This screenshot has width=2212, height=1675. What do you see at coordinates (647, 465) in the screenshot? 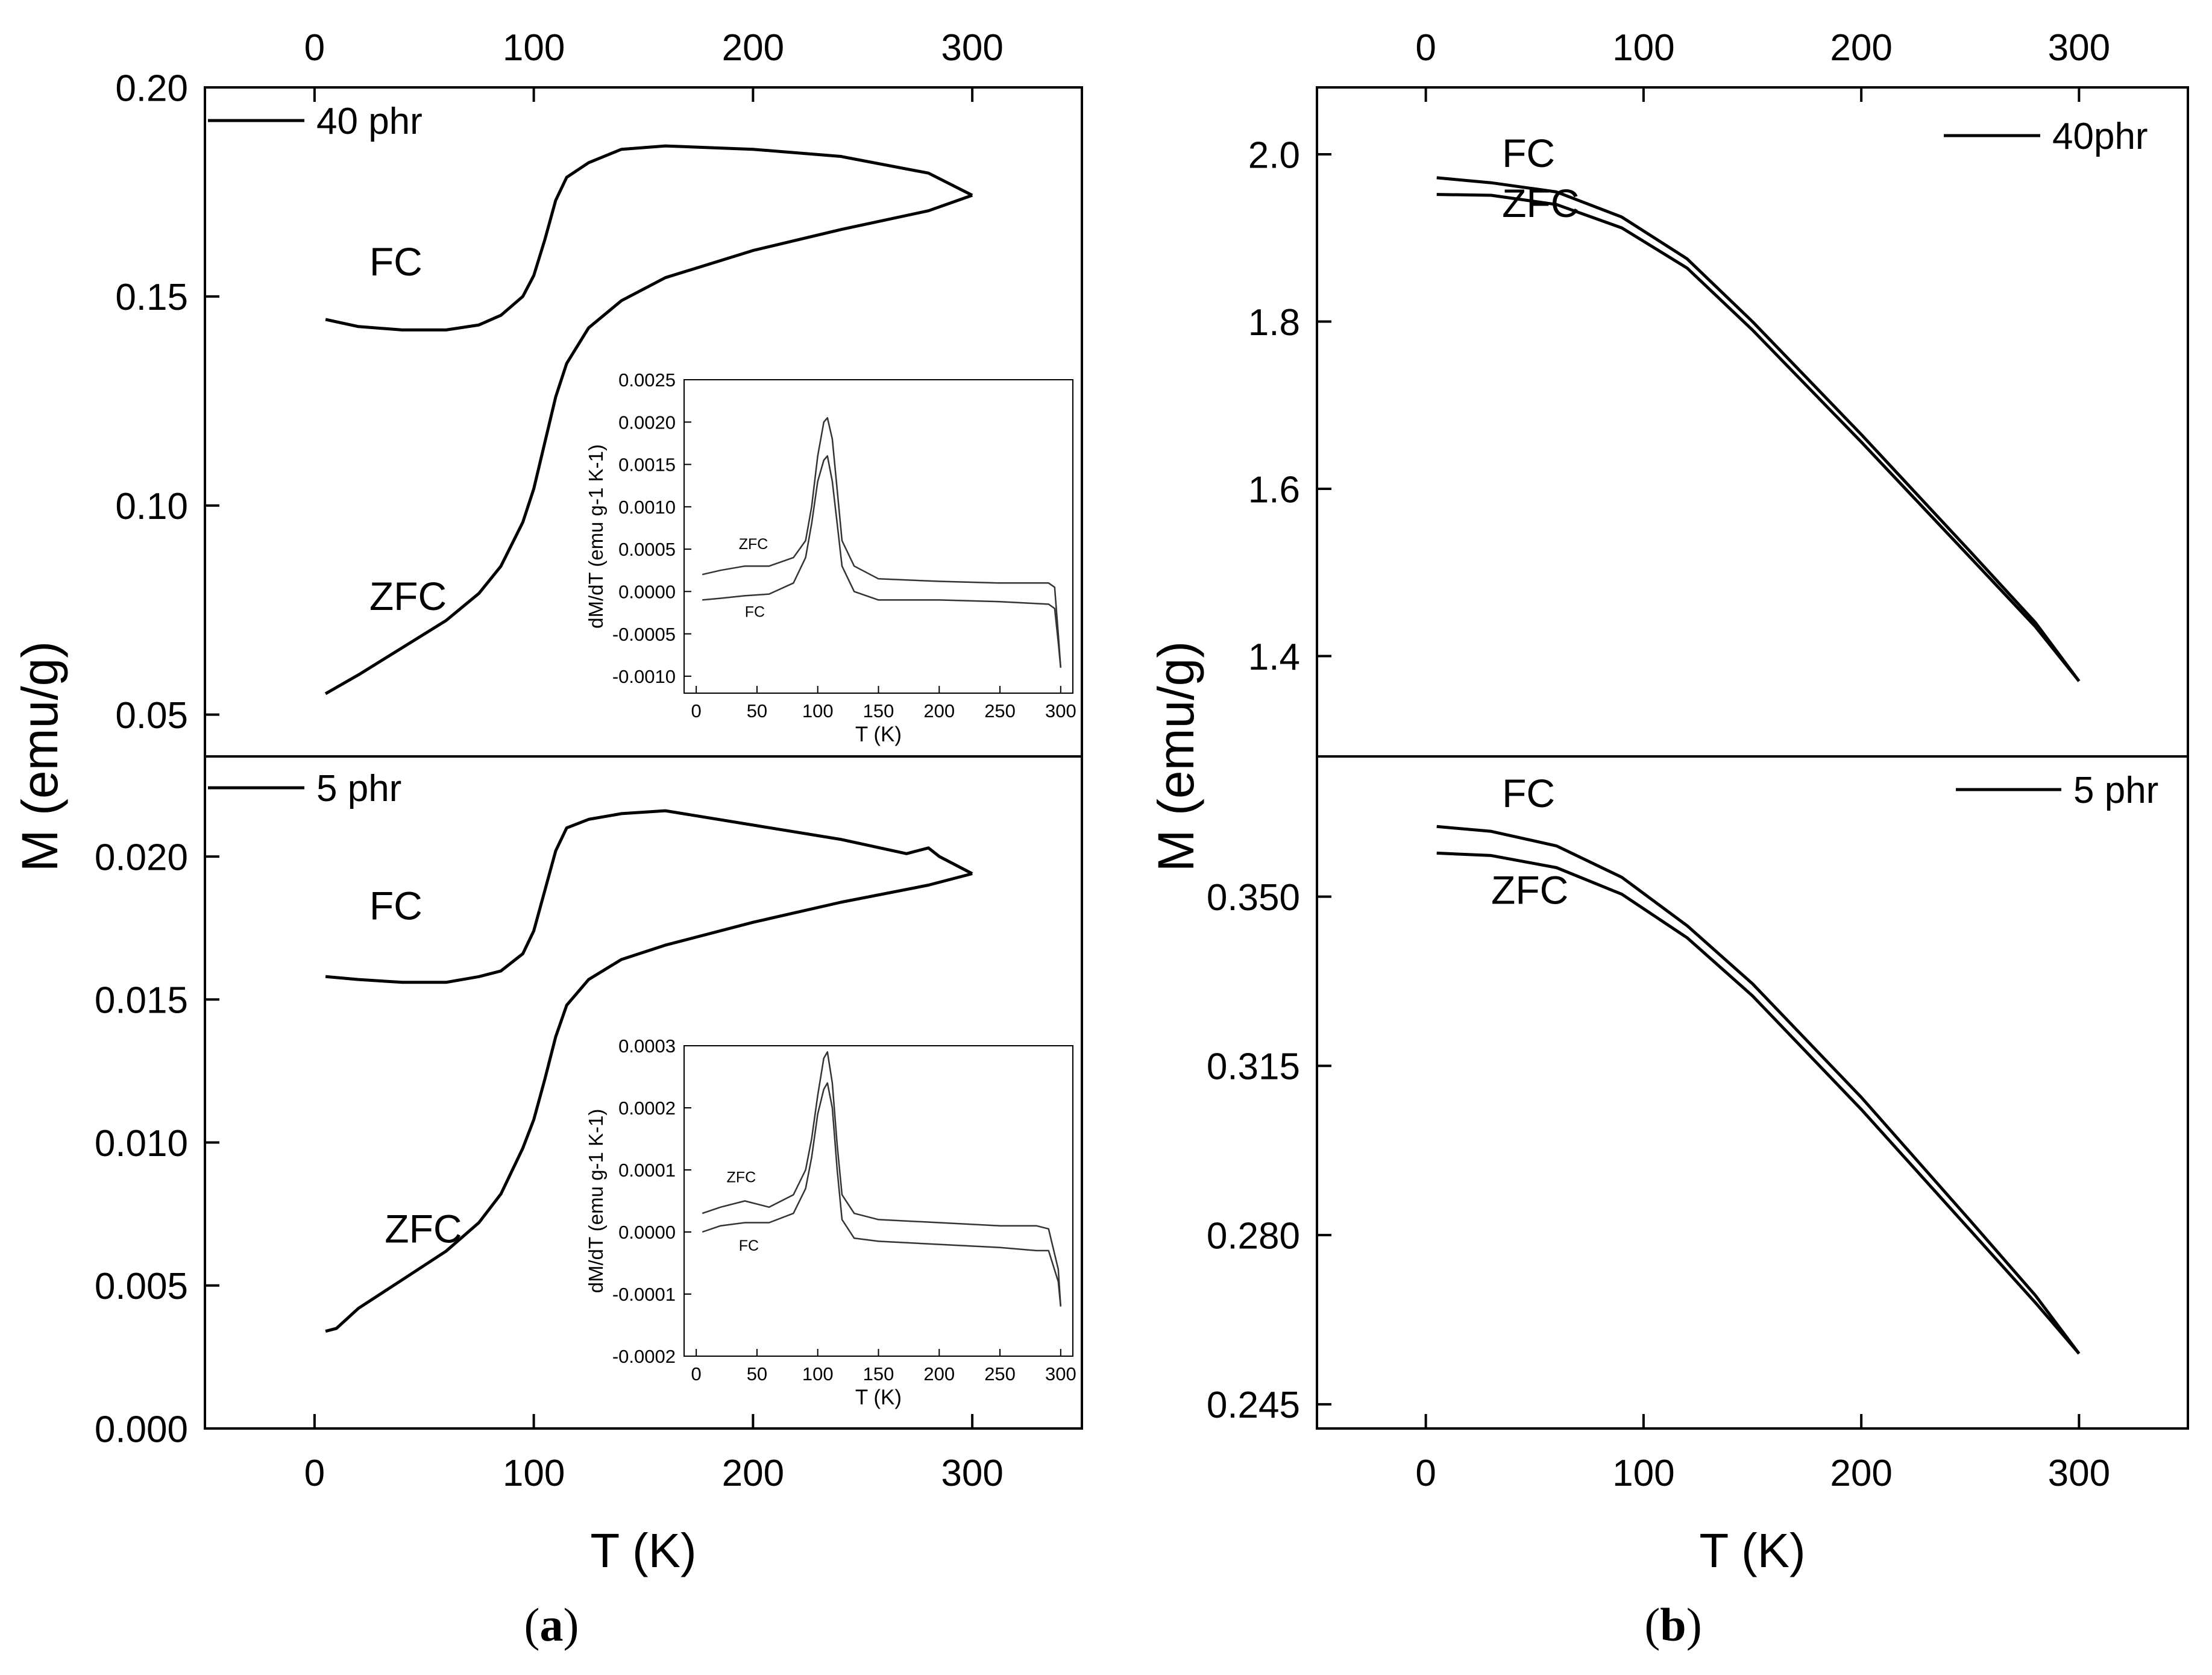
I see `y-tick-label: 0.0015` at bounding box center [647, 465].